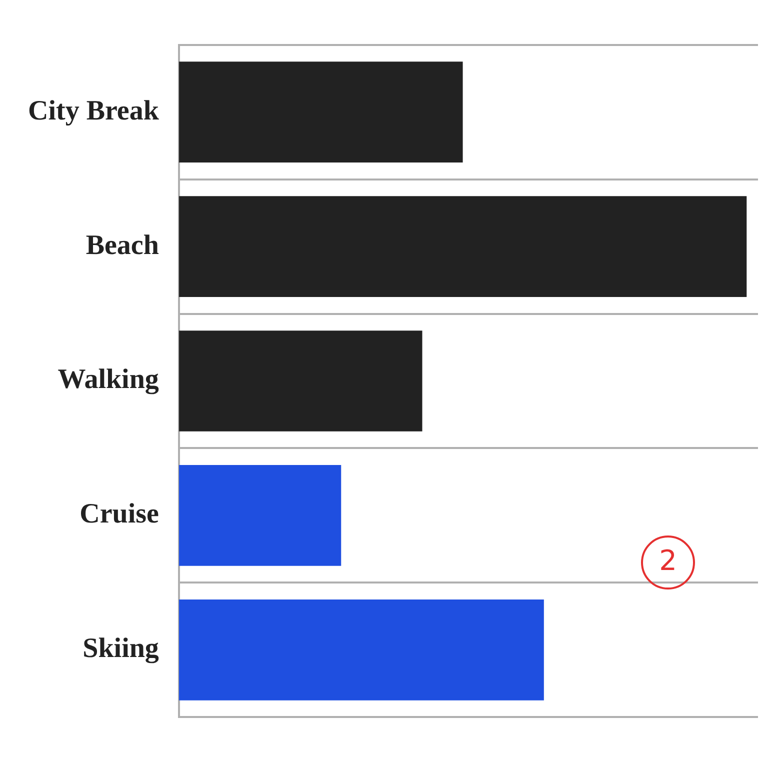 The height and width of the screenshot is (762, 776). I want to click on y-tick-label: Skiing, so click(120, 648).